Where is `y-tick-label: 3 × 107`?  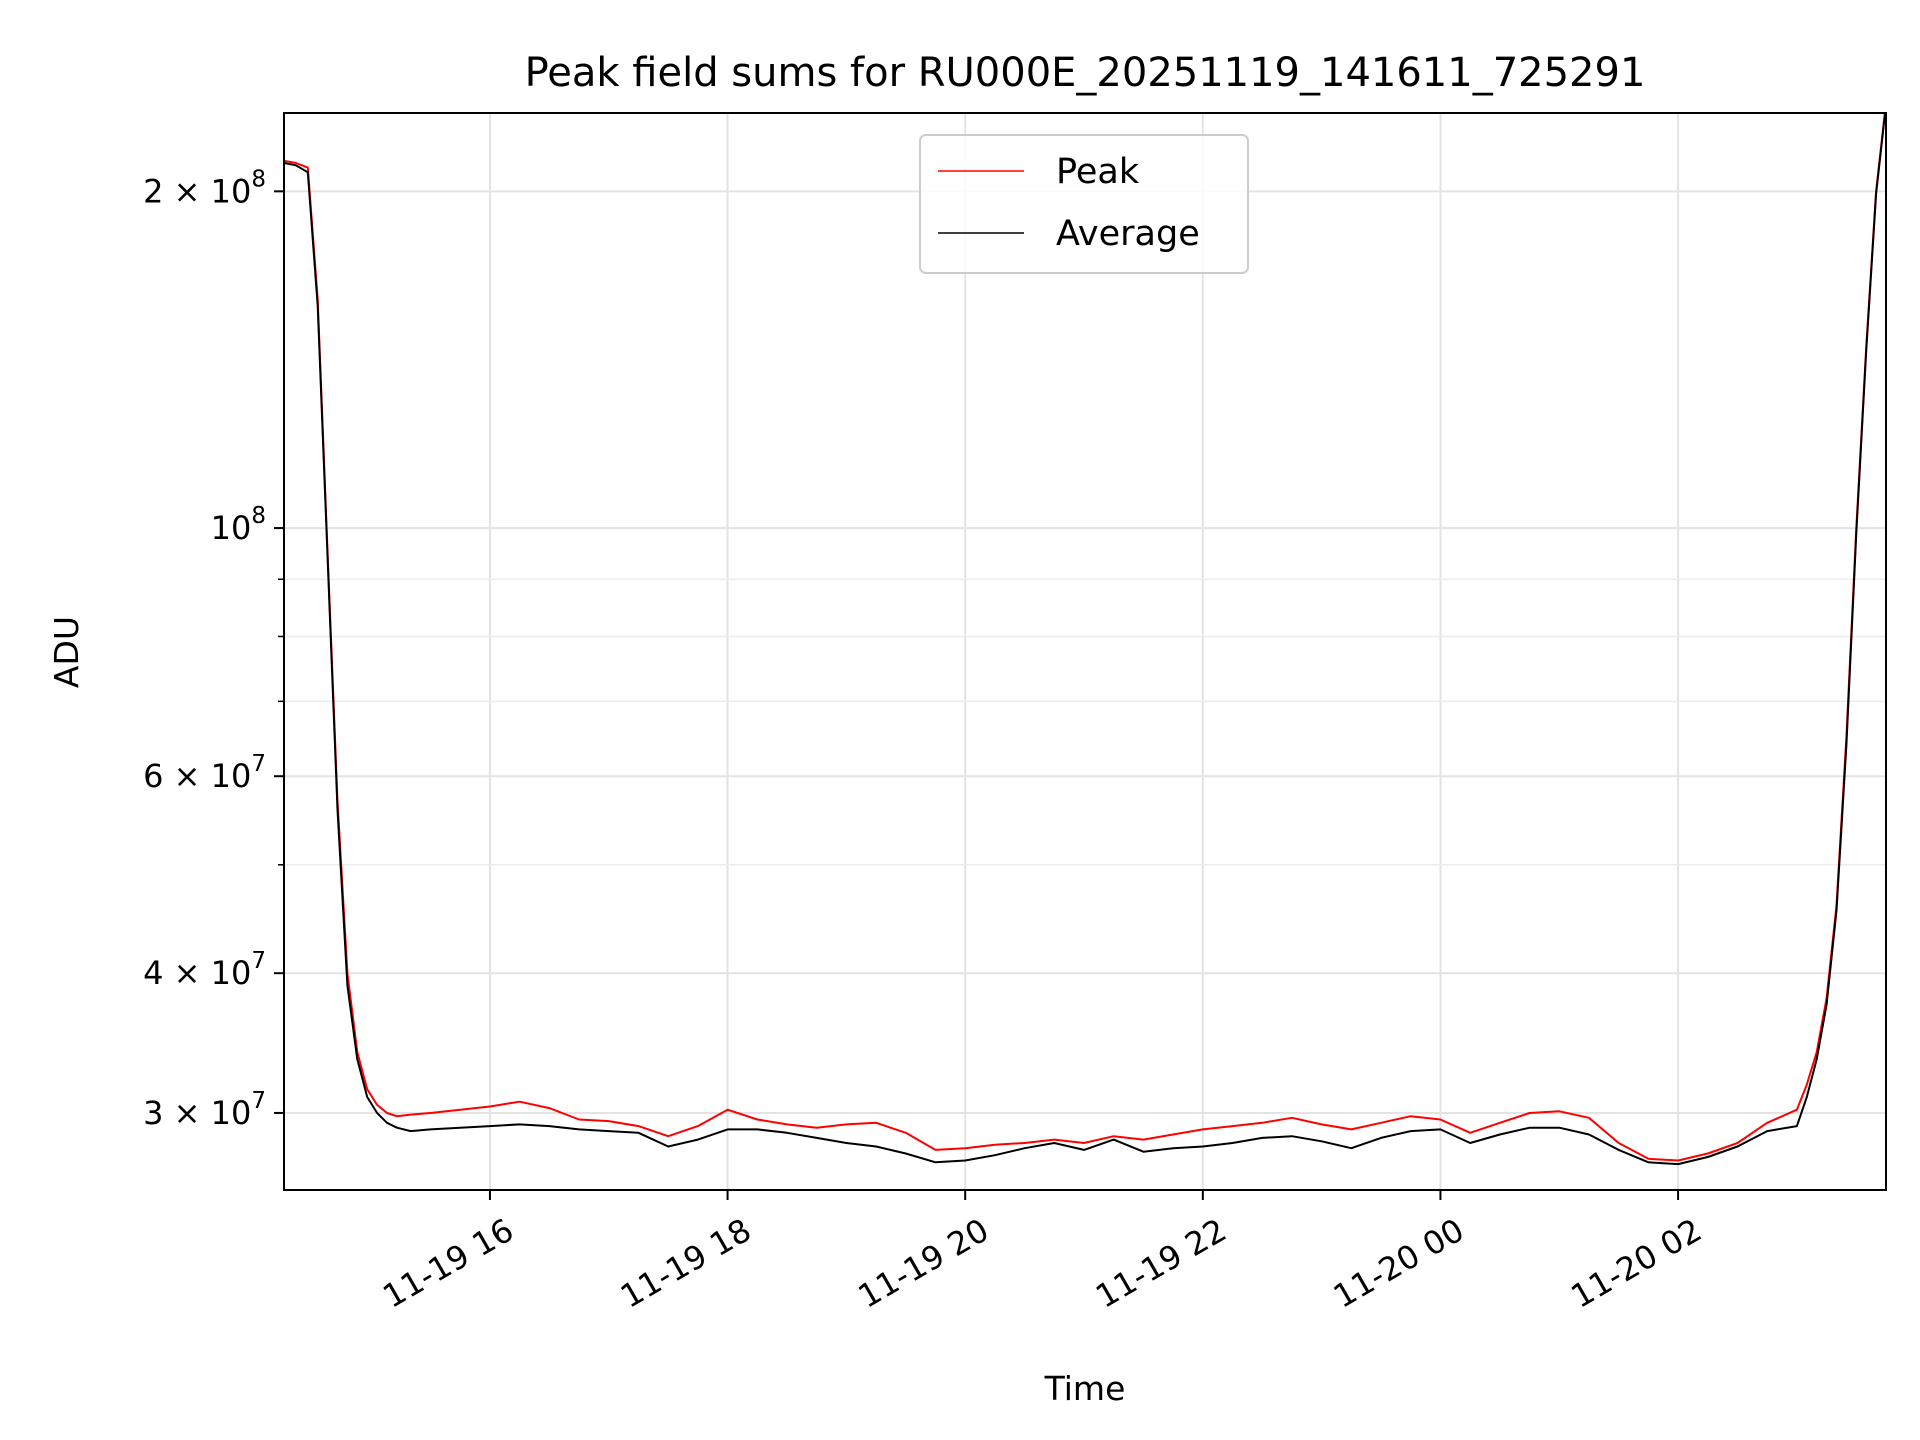
y-tick-label: 3 × 107 is located at coordinates (204, 1110).